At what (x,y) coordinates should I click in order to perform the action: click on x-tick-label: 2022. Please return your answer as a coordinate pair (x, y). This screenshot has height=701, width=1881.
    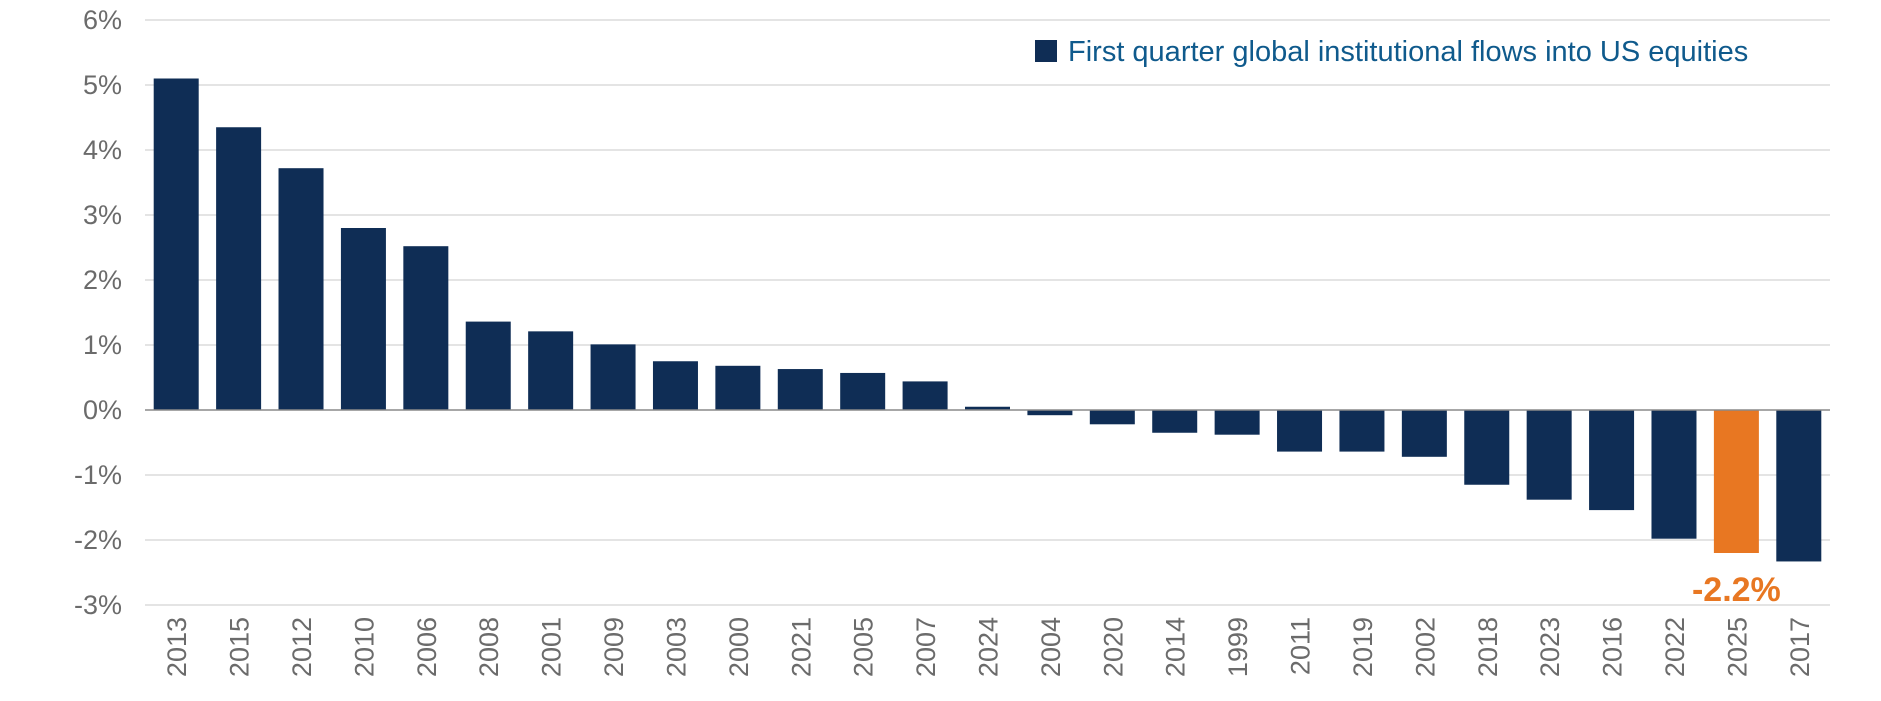
    Looking at the image, I should click on (1675, 647).